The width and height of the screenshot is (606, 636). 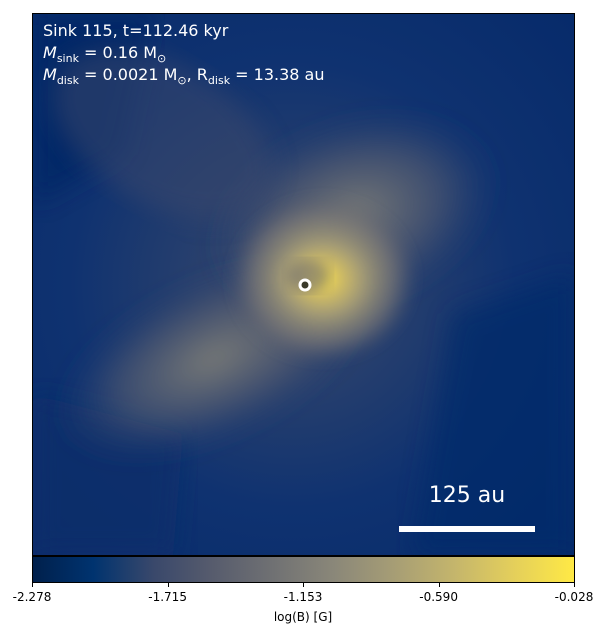 I want to click on core-shadow, so click(x=308, y=276).